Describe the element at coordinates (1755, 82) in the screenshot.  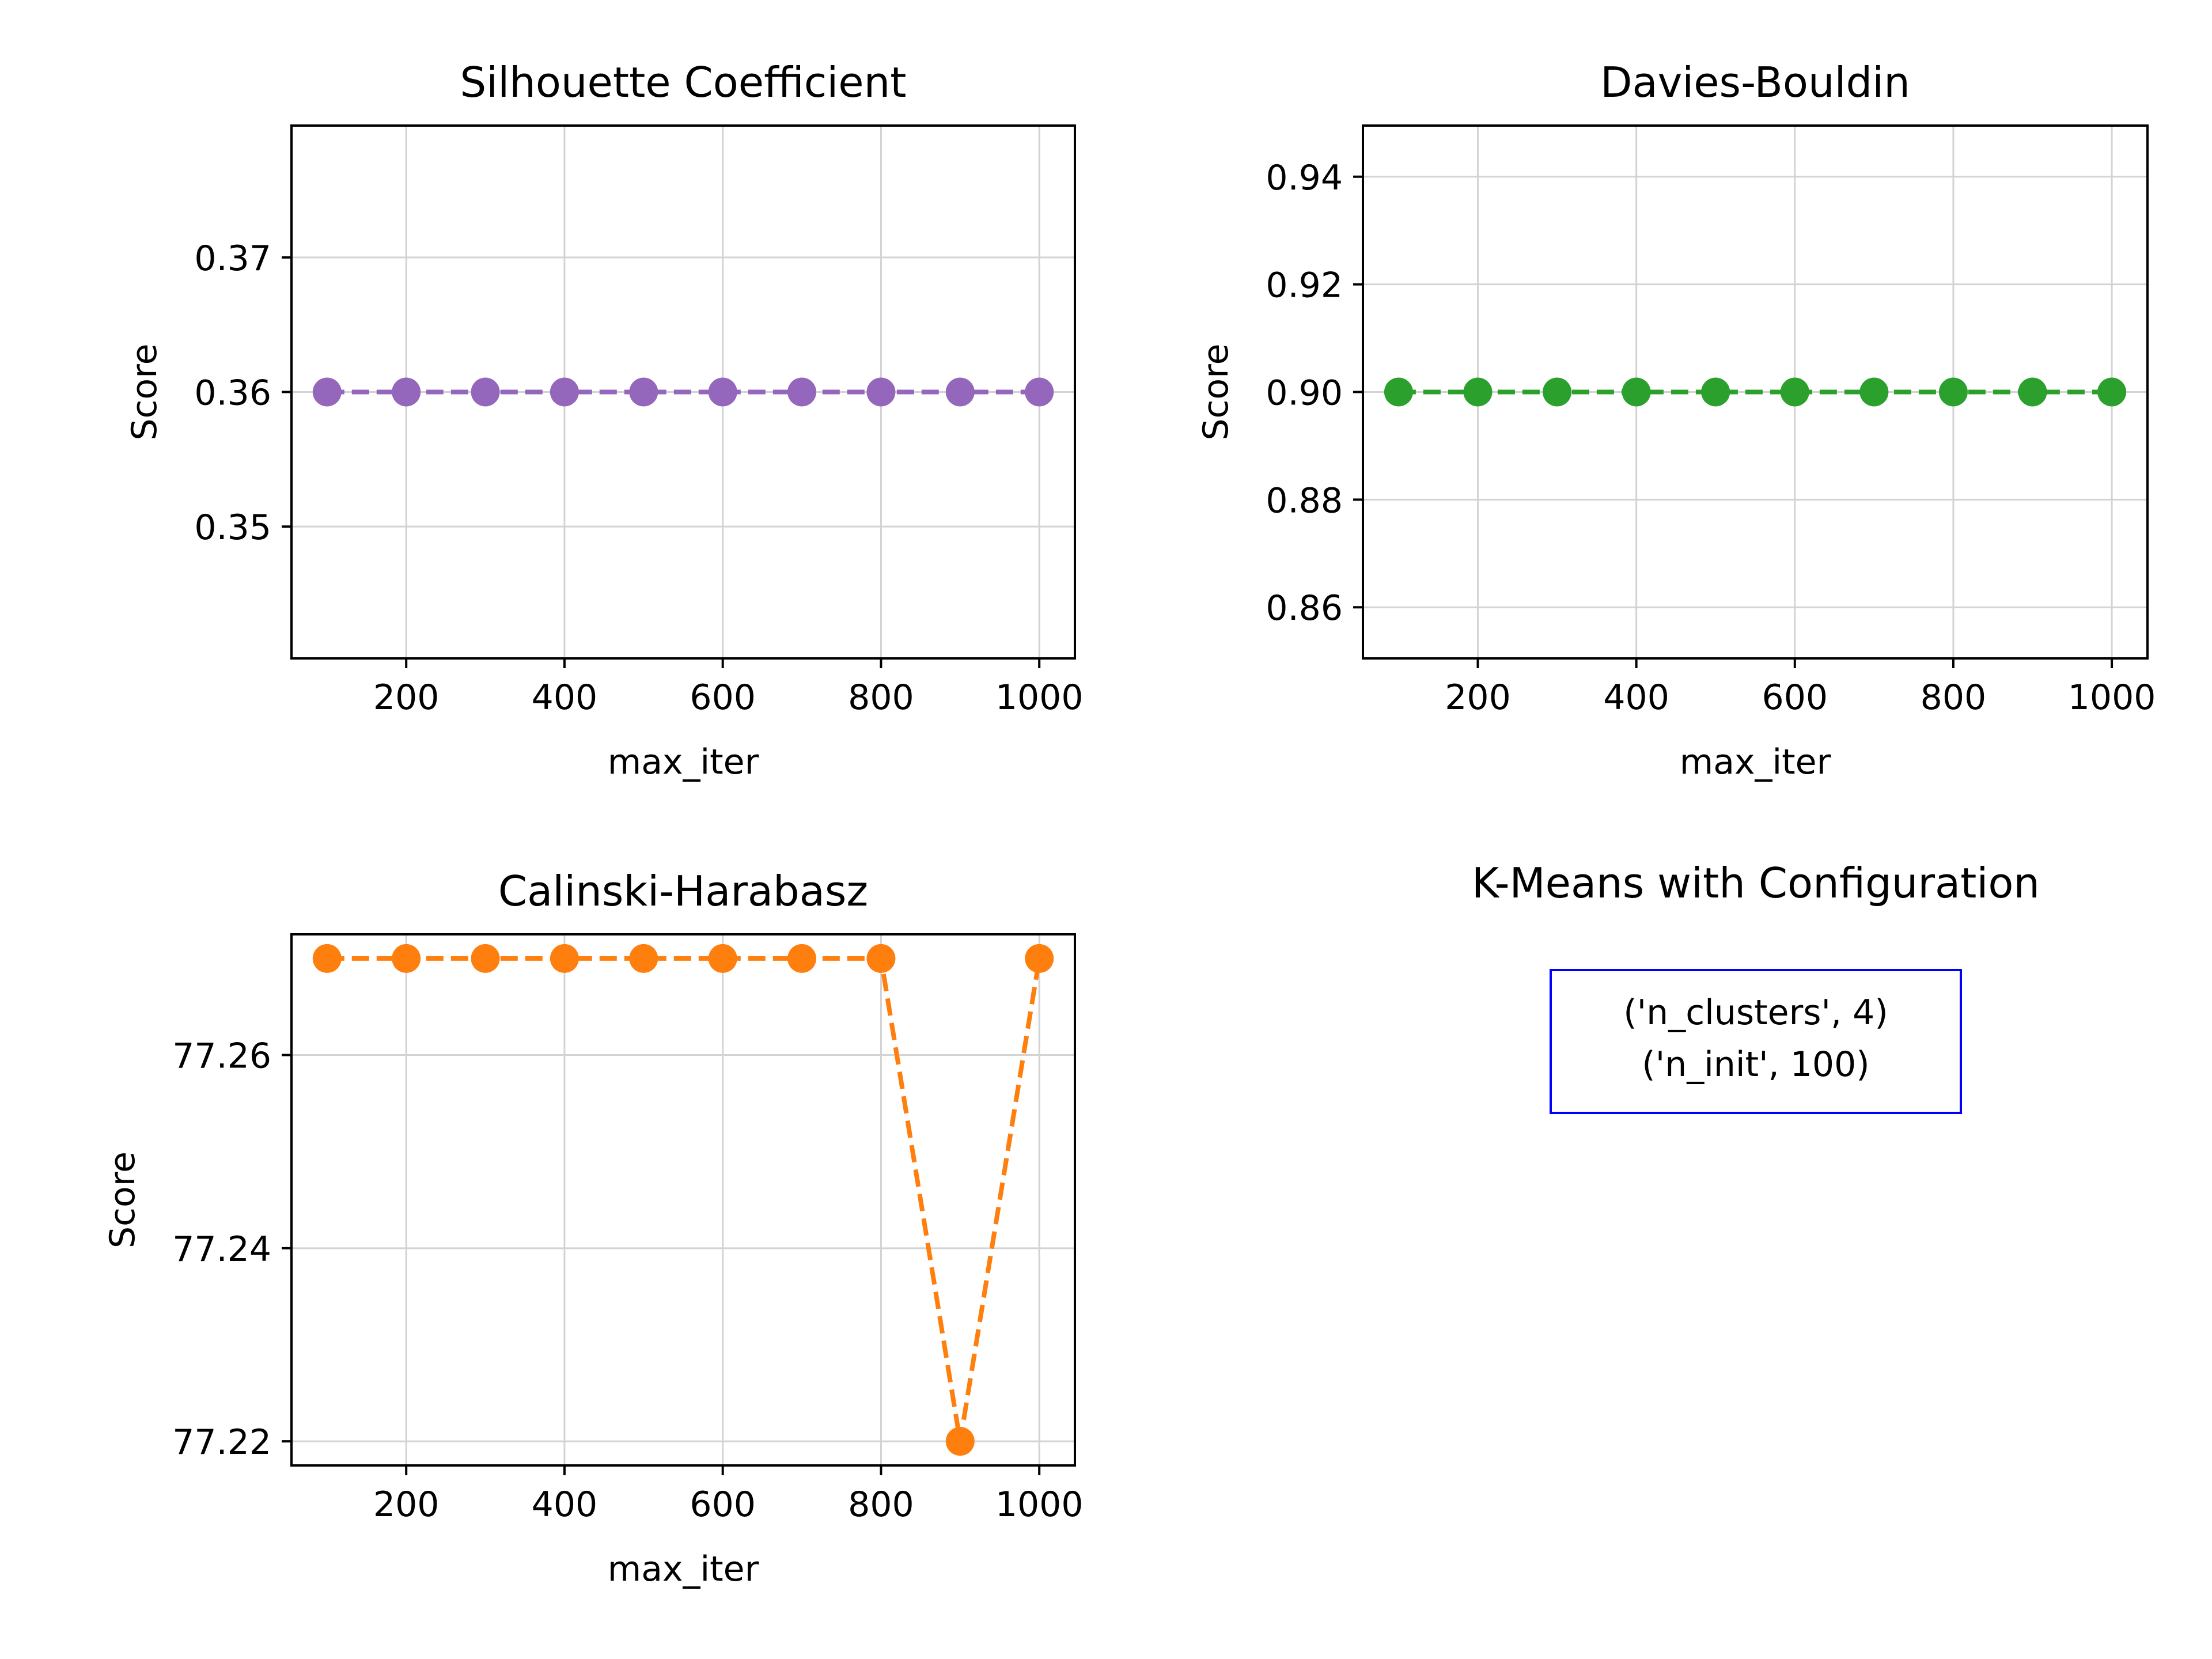
I see `chart-title: Davies-Bouldin` at that location.